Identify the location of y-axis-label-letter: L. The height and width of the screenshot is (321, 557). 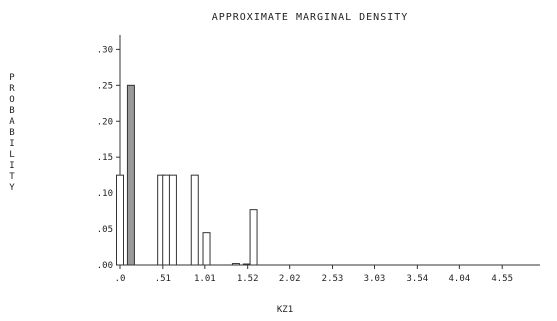
(11, 155).